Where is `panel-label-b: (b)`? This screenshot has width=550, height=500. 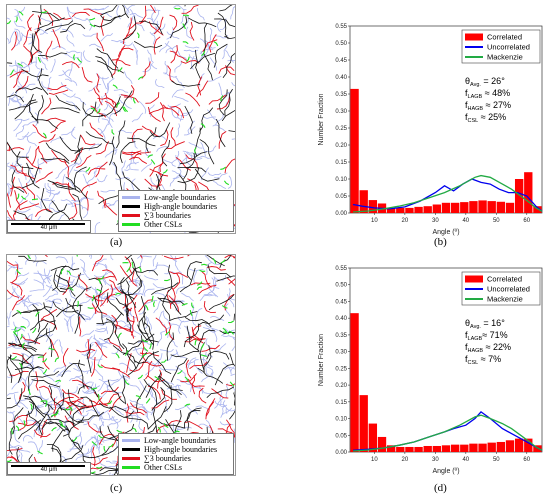 panel-label-b: (b) is located at coordinates (440, 242).